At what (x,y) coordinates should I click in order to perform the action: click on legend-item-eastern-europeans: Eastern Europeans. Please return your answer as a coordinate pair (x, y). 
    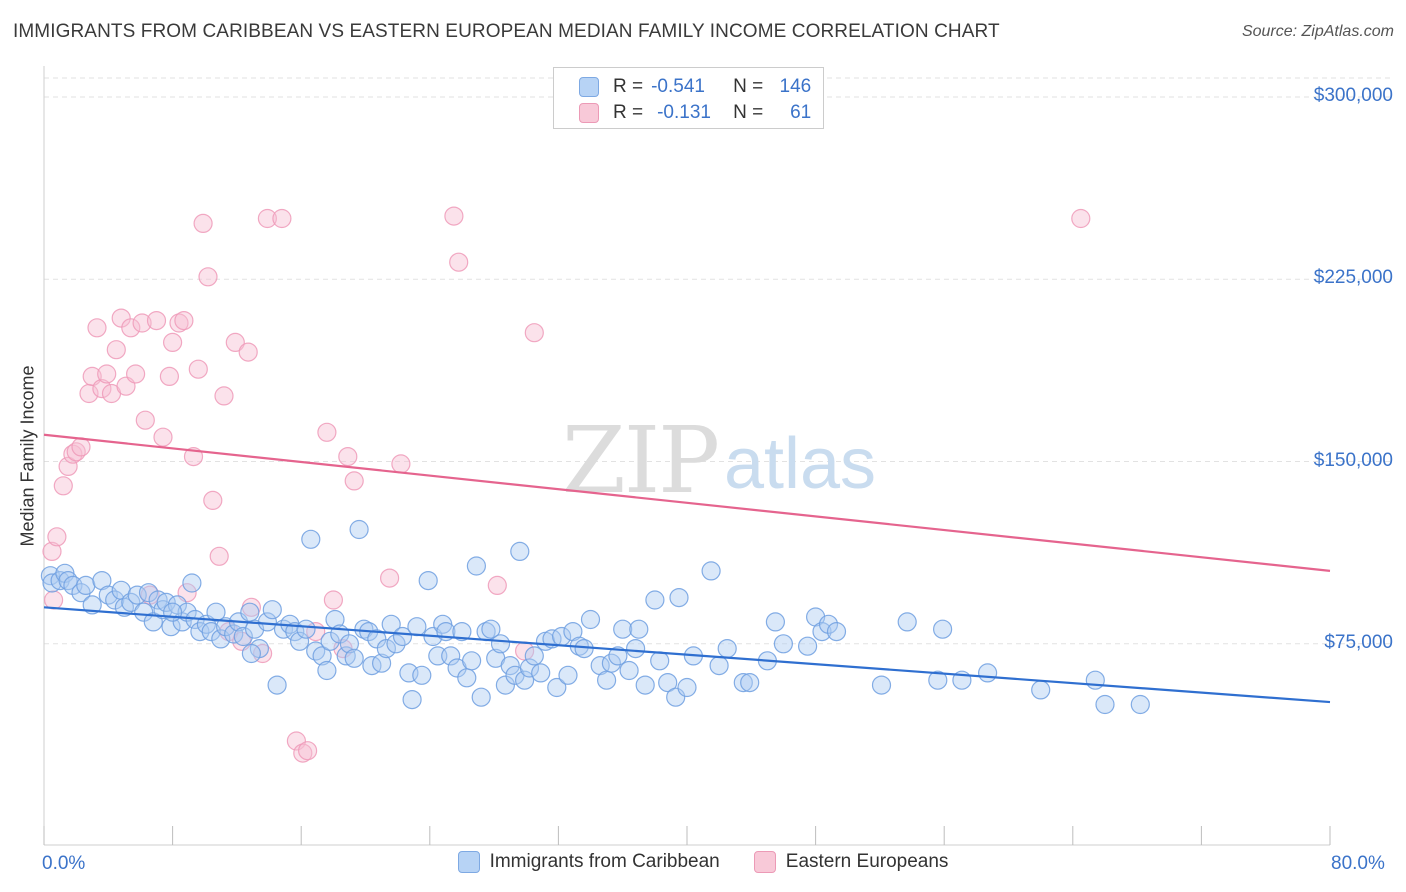
    Looking at the image, I should click on (851, 862).